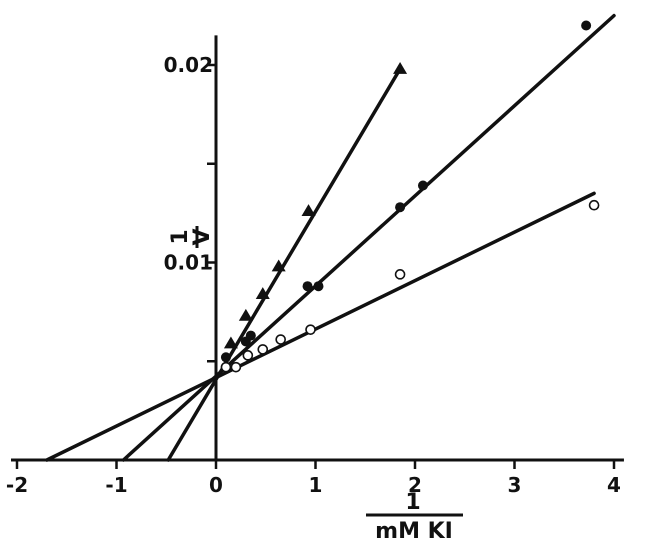 The height and width of the screenshot is (551, 646). What do you see at coordinates (202, 236) in the screenshot?
I see `y-axis-label-denominator: V` at bounding box center [202, 236].